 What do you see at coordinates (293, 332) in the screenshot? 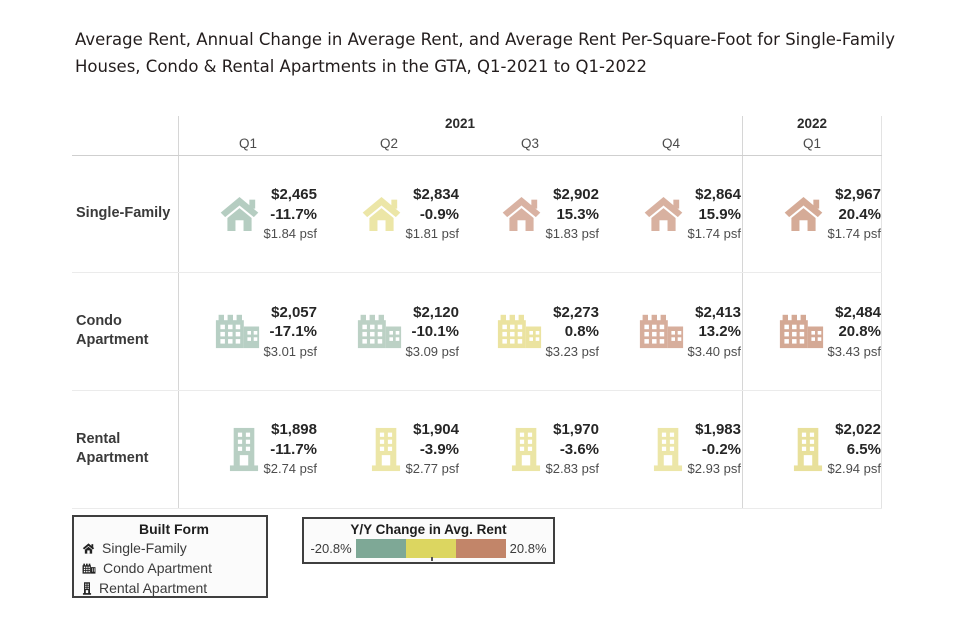
I see `yoy-change-value: -17.1%` at bounding box center [293, 332].